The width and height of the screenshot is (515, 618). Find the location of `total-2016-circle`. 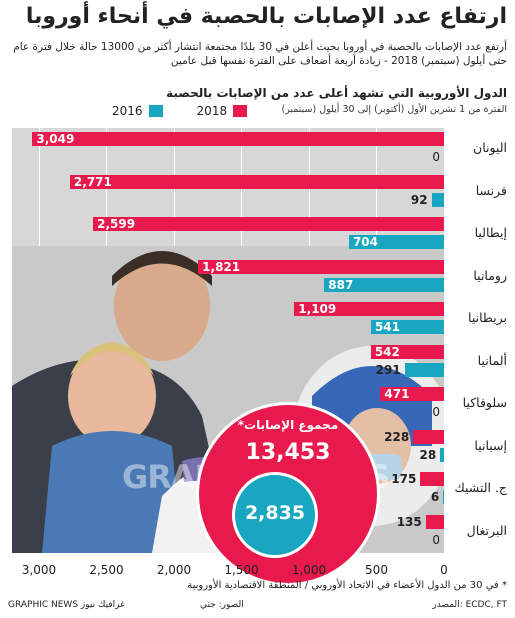

total-2016-circle is located at coordinates (275, 515).